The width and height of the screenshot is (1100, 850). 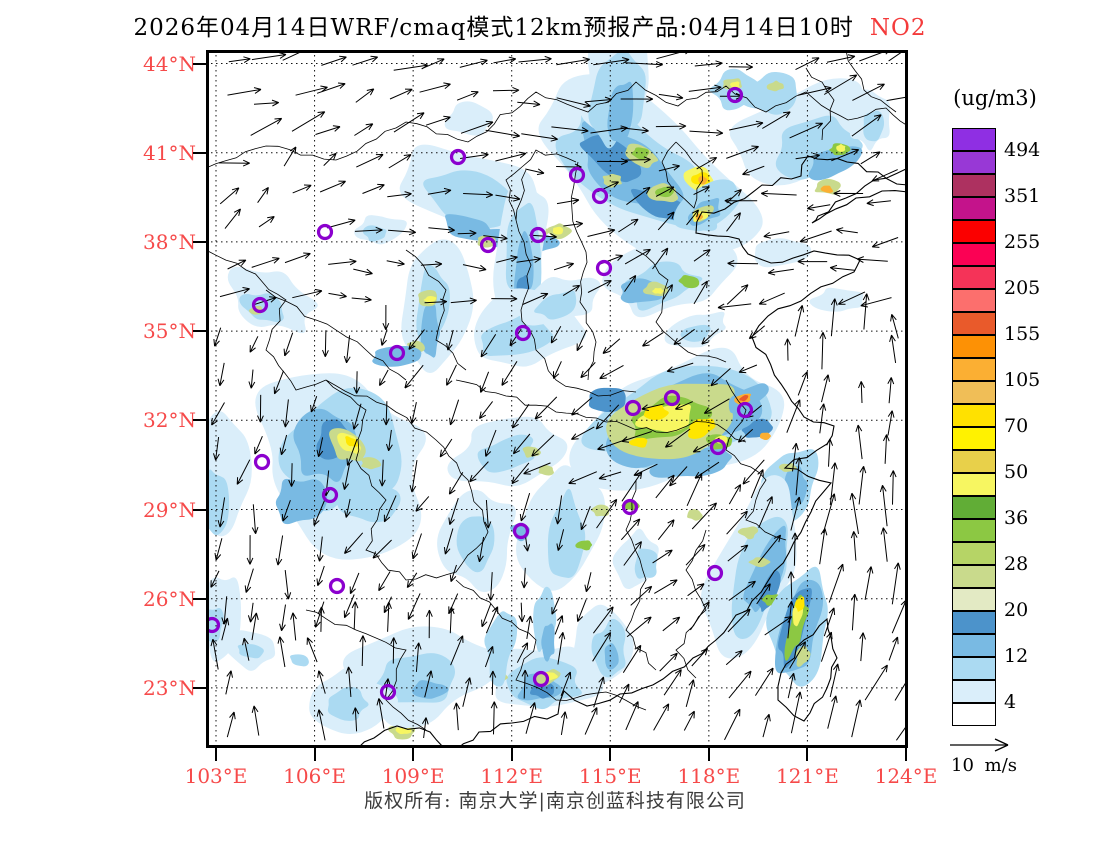 What do you see at coordinates (169, 598) in the screenshot?
I see `lat-label: 26°N` at bounding box center [169, 598].